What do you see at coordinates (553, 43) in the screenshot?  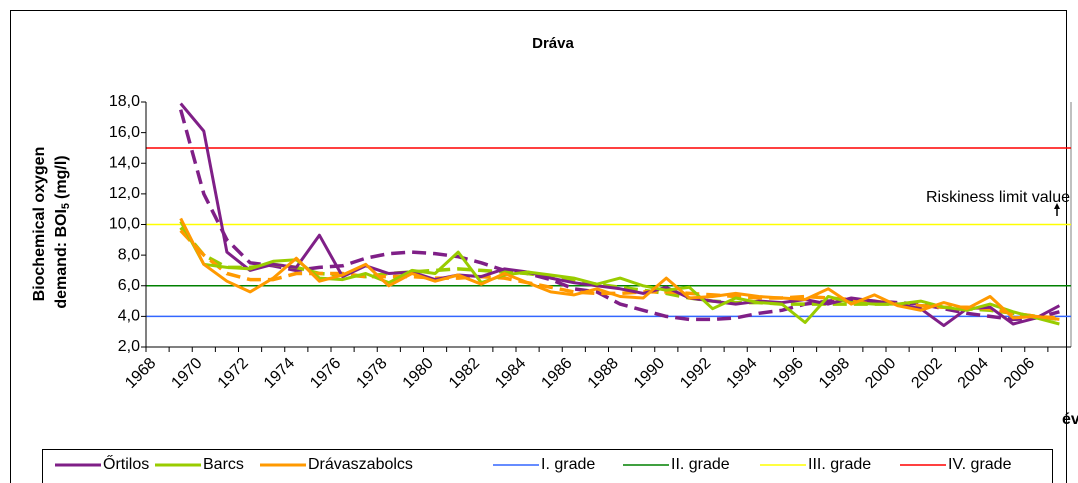 I see `chart-title: Dráva` at bounding box center [553, 43].